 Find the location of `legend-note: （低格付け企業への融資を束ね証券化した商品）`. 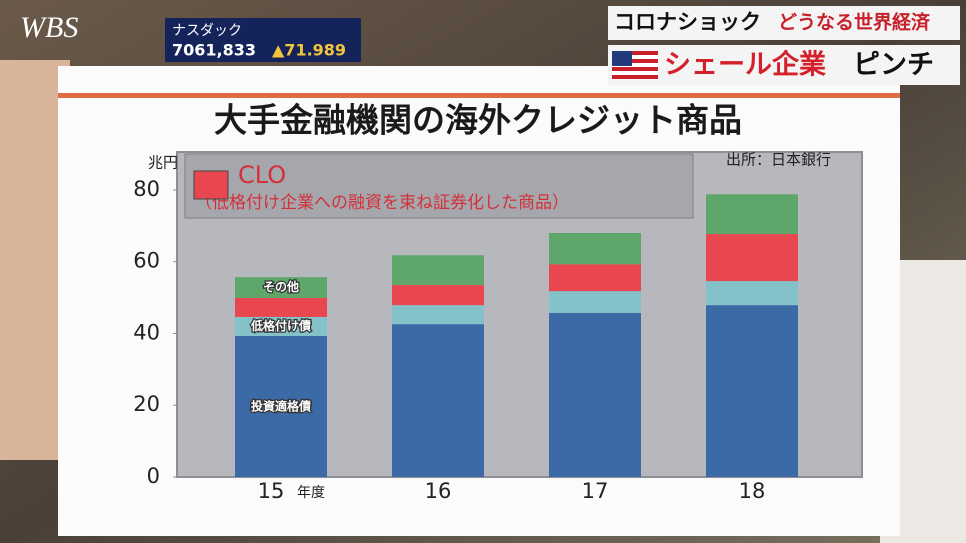

legend-note: （低格付け企業への融資を束ね証券化した商品） is located at coordinates (382, 203).